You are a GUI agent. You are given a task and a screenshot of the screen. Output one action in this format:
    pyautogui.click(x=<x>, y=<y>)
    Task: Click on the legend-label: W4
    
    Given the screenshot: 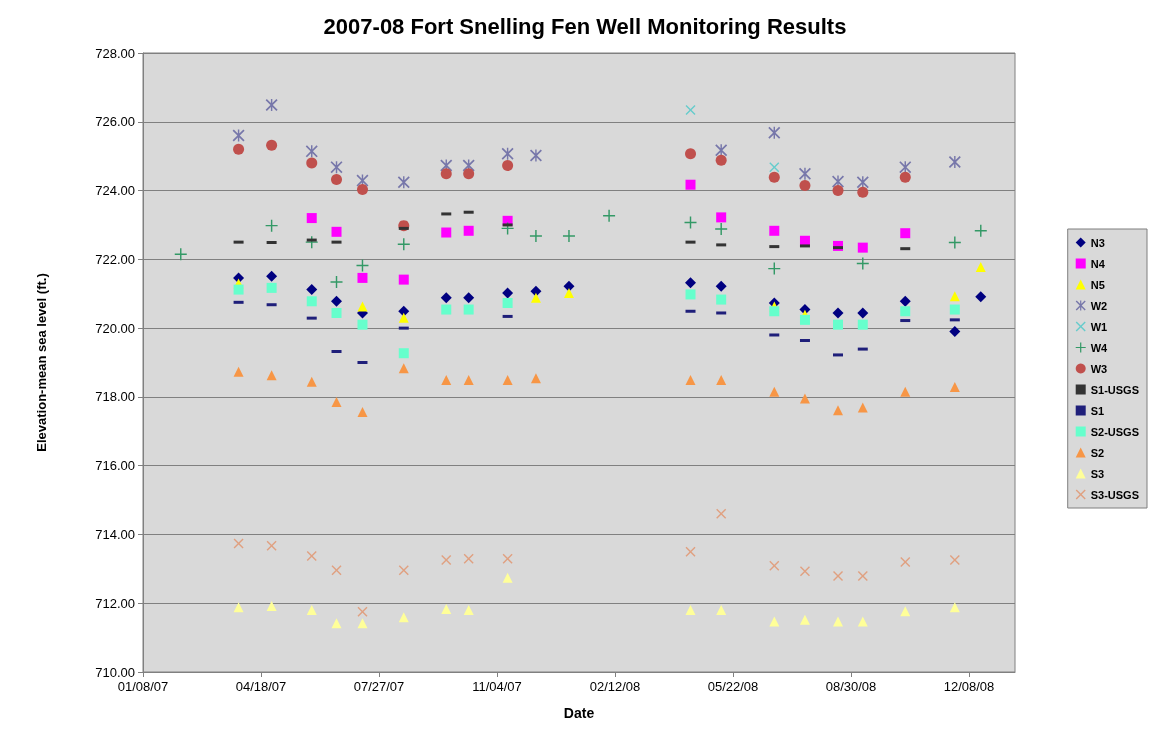 What is the action you would take?
    pyautogui.click(x=1099, y=347)
    